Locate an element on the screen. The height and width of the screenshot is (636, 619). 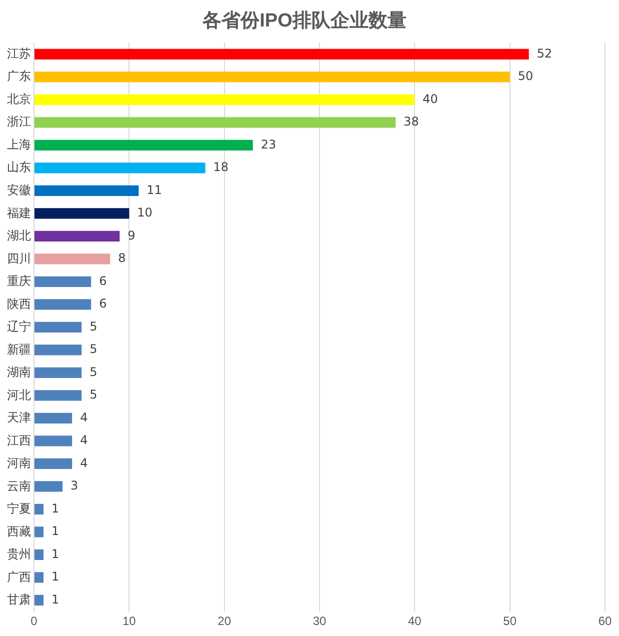
y-tick-label: 甘肃 is located at coordinates (19, 599).